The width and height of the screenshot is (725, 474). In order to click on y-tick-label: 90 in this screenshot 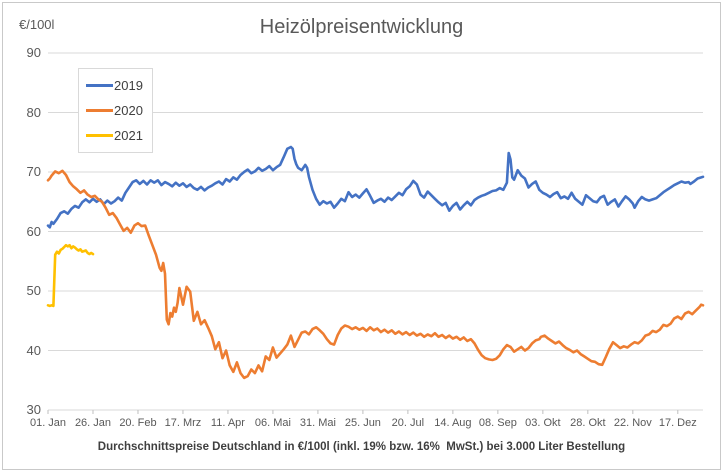, I will do `click(33, 52)`.